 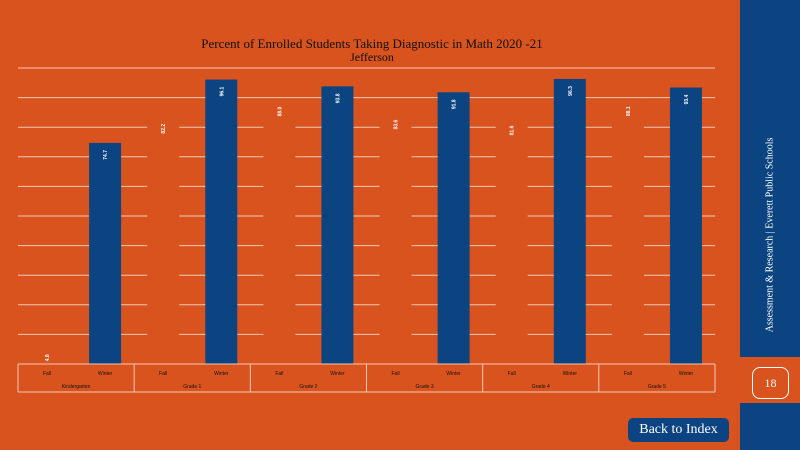 What do you see at coordinates (770, 426) in the screenshot?
I see `sidebar-footer-panel` at bounding box center [770, 426].